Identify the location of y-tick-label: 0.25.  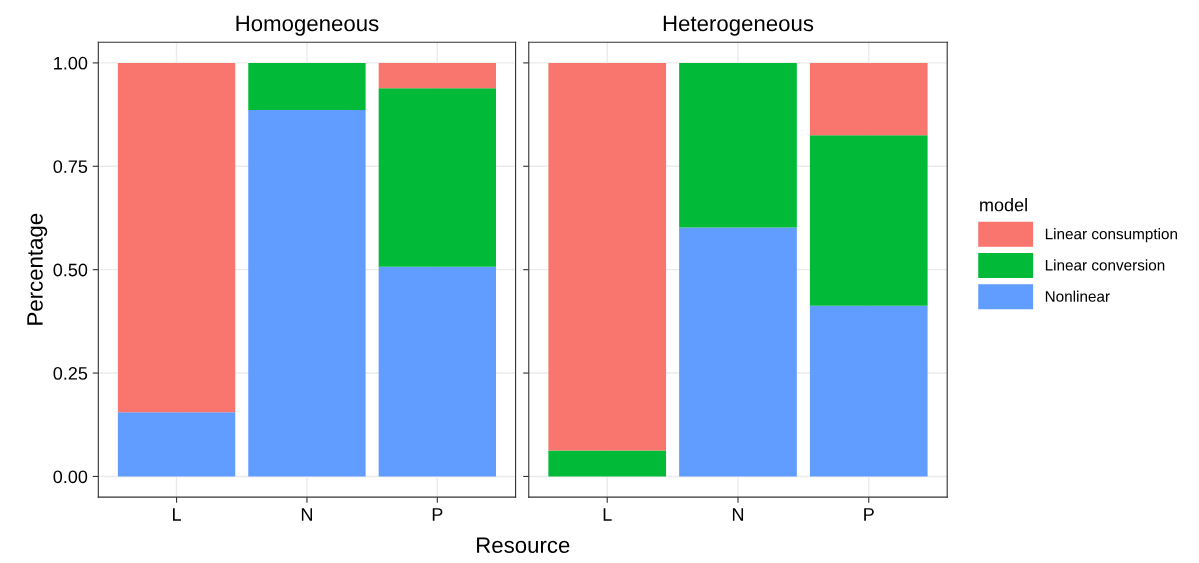
(70, 373).